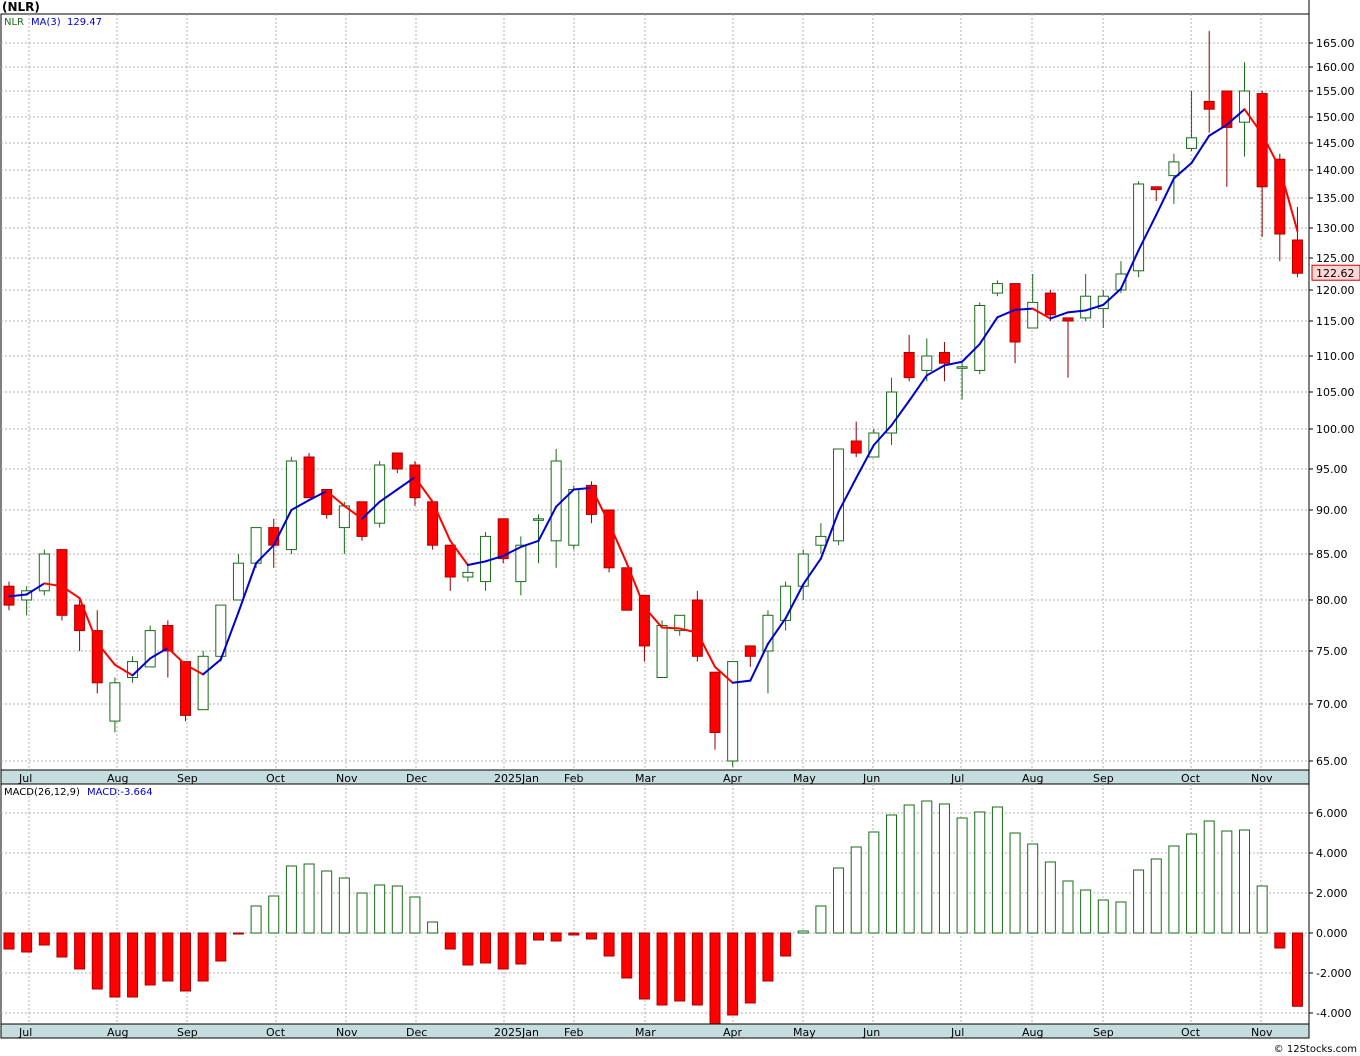 The image size is (1360, 1056). Describe the element at coordinates (117, 1032) in the screenshot. I see `macd-x-tick-label: Aug` at that location.